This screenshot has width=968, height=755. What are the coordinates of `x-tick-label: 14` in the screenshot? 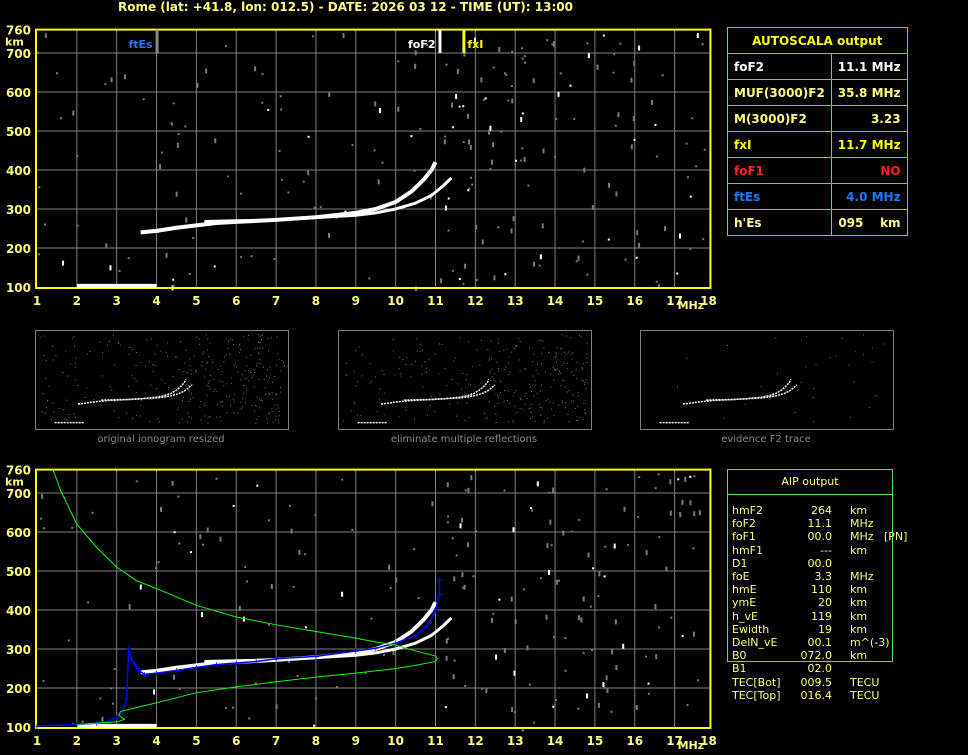 It's located at (555, 741).